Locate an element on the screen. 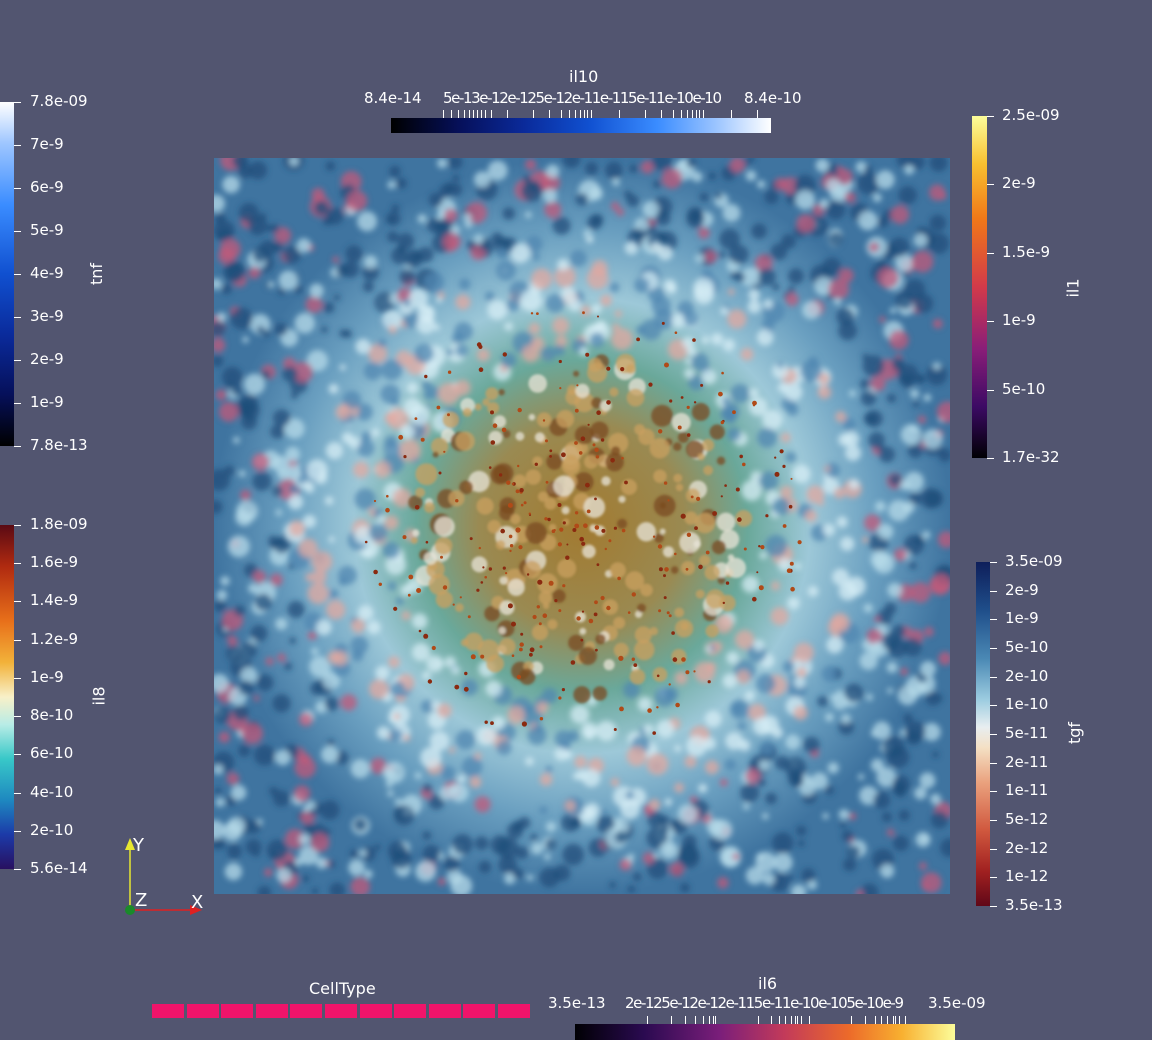 The image size is (1152, 1040). axes-glyph is located at coordinates (163, 876).